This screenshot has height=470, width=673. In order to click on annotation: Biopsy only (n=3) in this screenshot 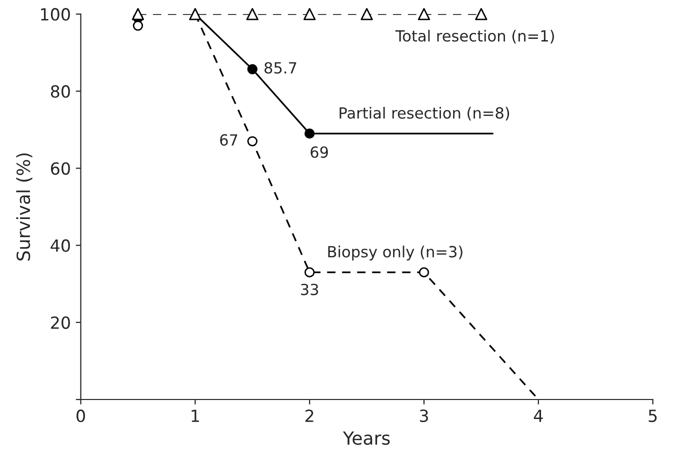, I will do `click(395, 253)`.